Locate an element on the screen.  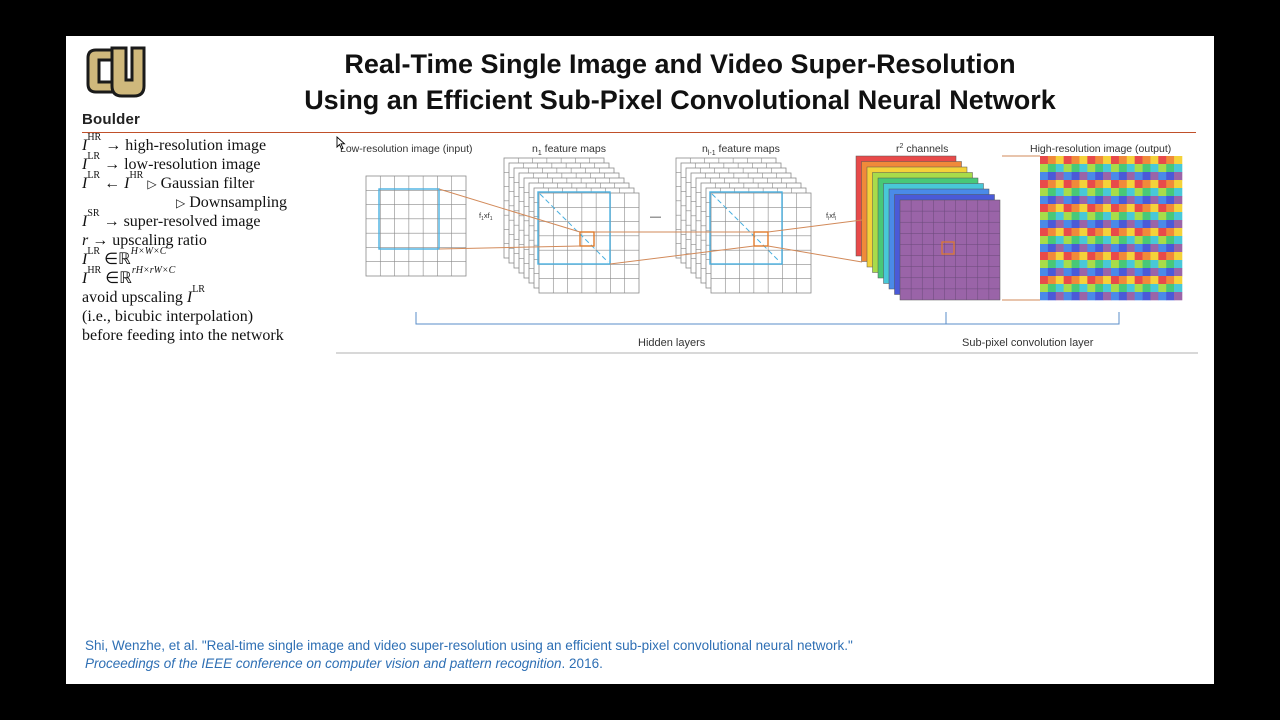
cu-logo-icon is located at coordinates (116, 72).